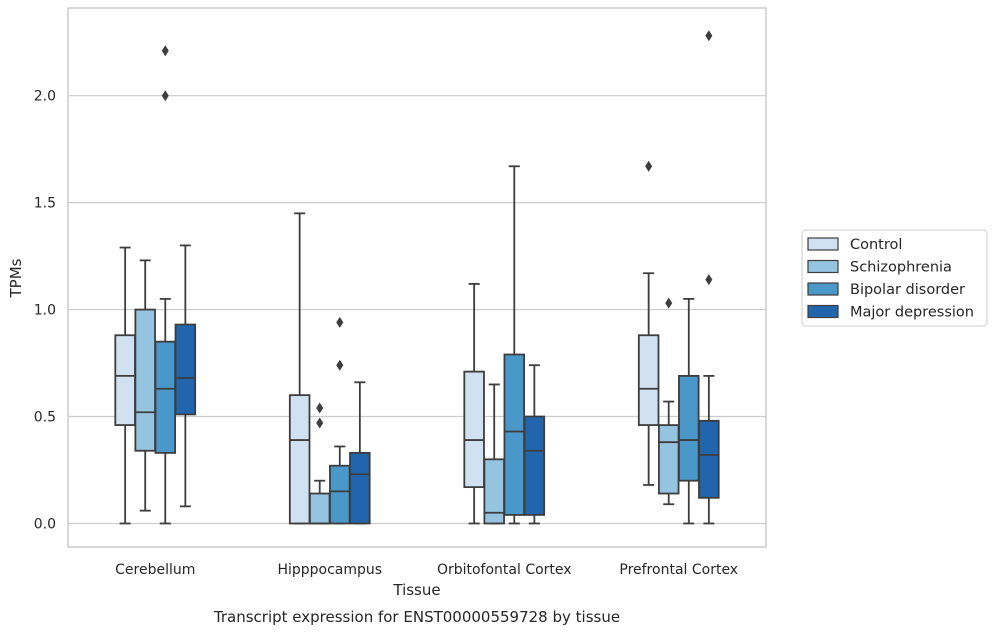 The height and width of the screenshot is (634, 997). Describe the element at coordinates (155, 570) in the screenshot. I see `x-tick-label: Cerebellum` at that location.